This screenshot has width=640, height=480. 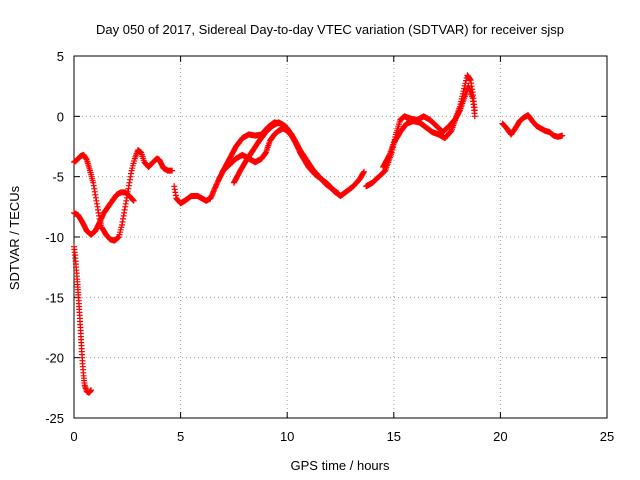 What do you see at coordinates (180, 436) in the screenshot?
I see `x-tick-label: 5` at bounding box center [180, 436].